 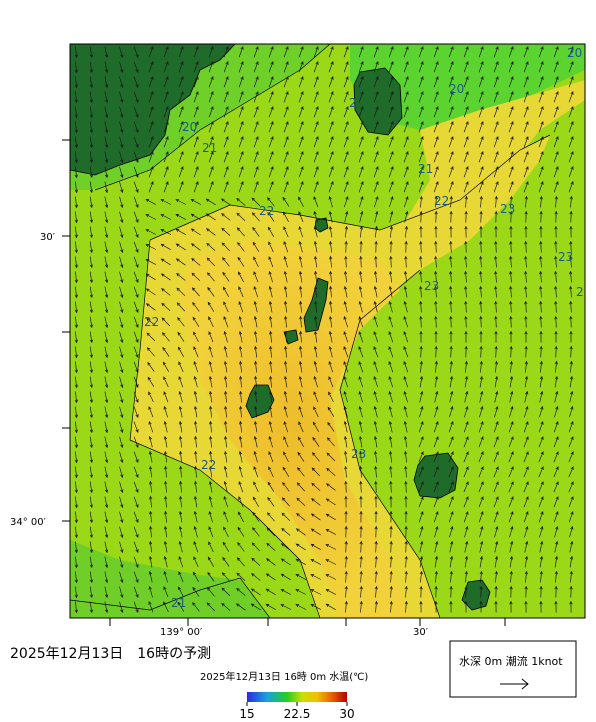 What do you see at coordinates (48, 237) in the screenshot?
I see `lat-tick-label: 30′` at bounding box center [48, 237].